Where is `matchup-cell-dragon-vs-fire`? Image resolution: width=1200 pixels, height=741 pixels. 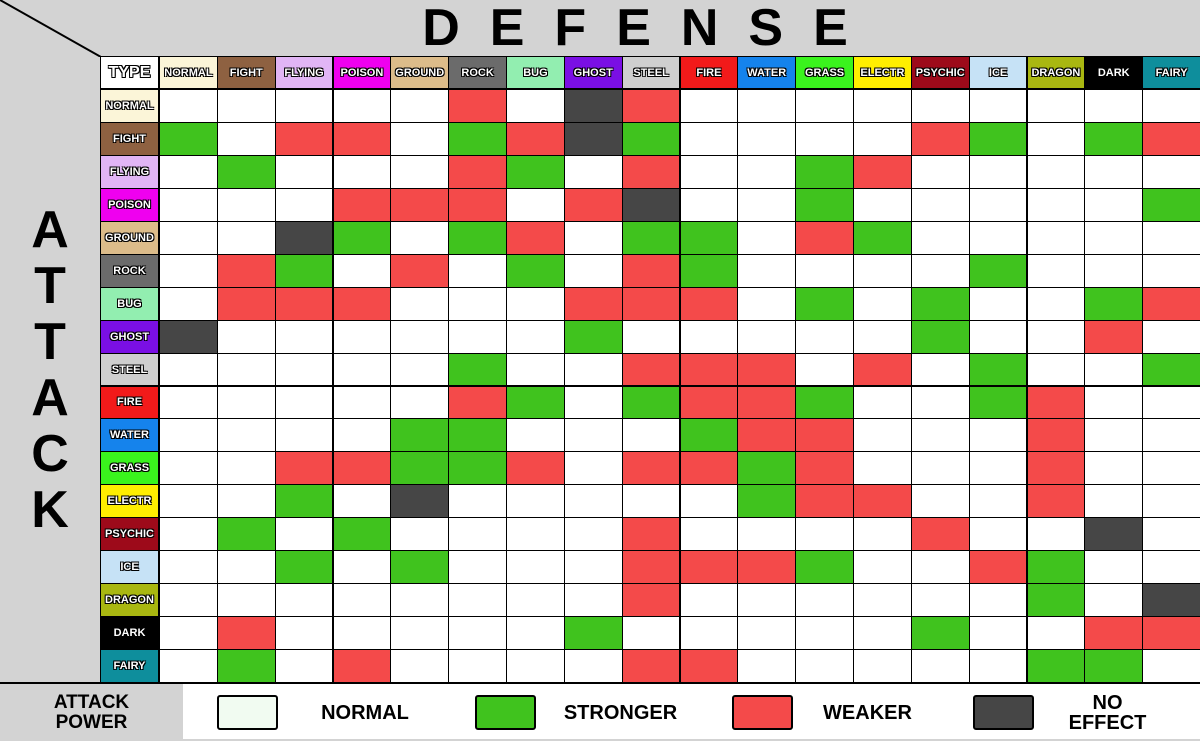 matchup-cell-dragon-vs-fire is located at coordinates (709, 600).